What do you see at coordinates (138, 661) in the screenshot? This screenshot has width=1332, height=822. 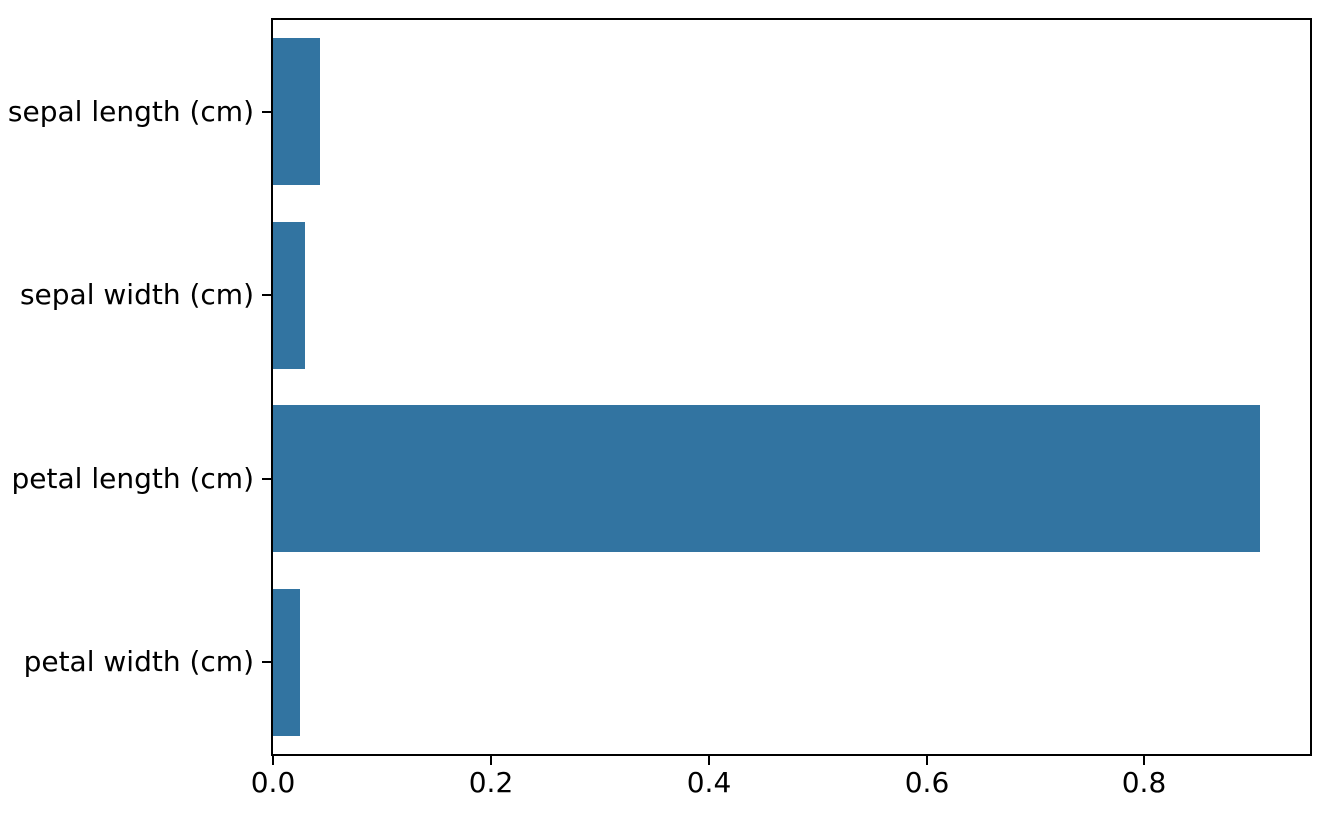 I see `y-tick-label: petal width (cm)` at bounding box center [138, 661].